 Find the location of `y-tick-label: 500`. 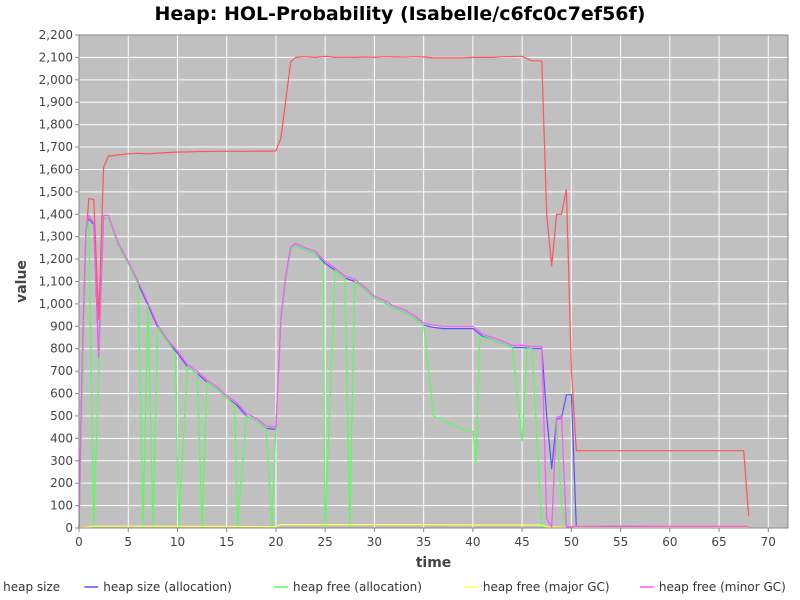

y-tick-label: 500 is located at coordinates (61, 416).